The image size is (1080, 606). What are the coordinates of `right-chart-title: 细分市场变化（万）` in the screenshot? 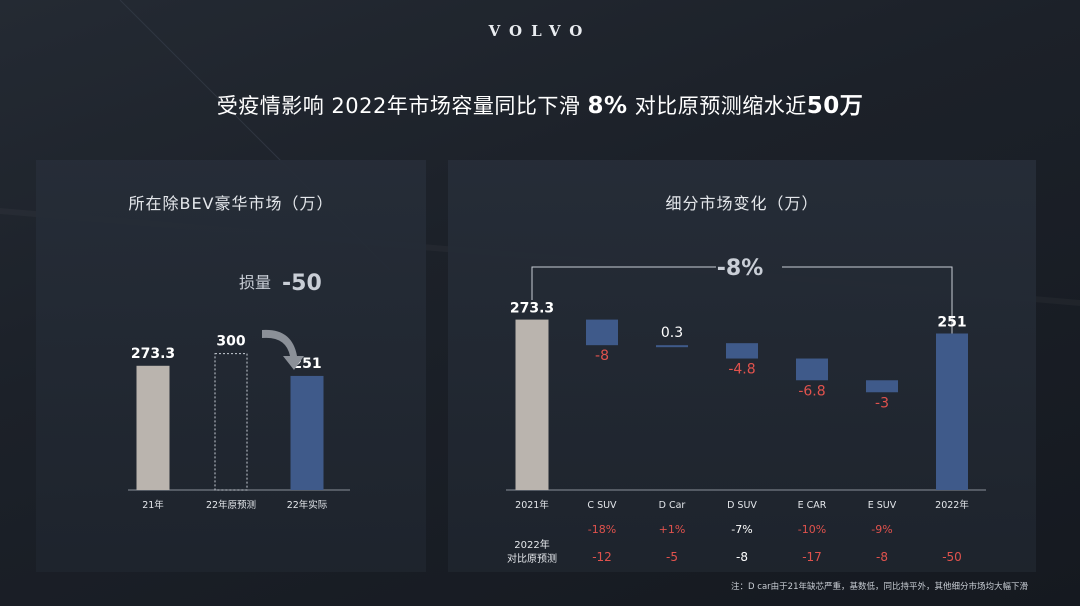 It's located at (742, 203).